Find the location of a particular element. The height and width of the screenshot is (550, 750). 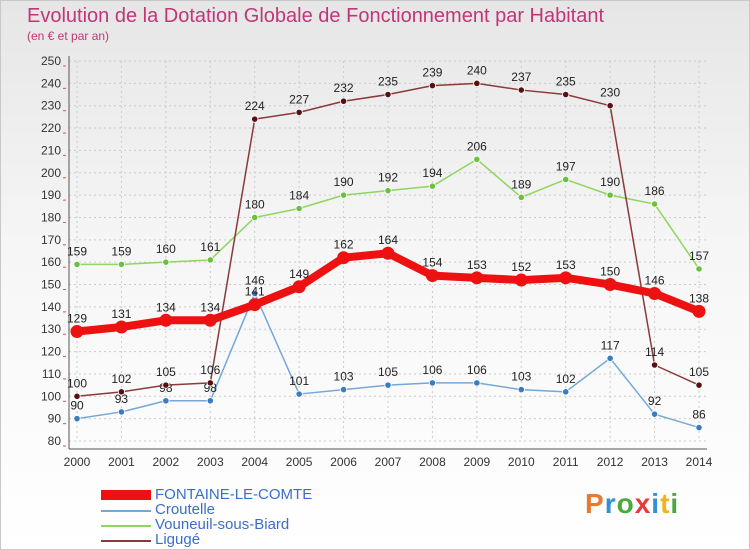

data-label: 141 is located at coordinates (255, 292).